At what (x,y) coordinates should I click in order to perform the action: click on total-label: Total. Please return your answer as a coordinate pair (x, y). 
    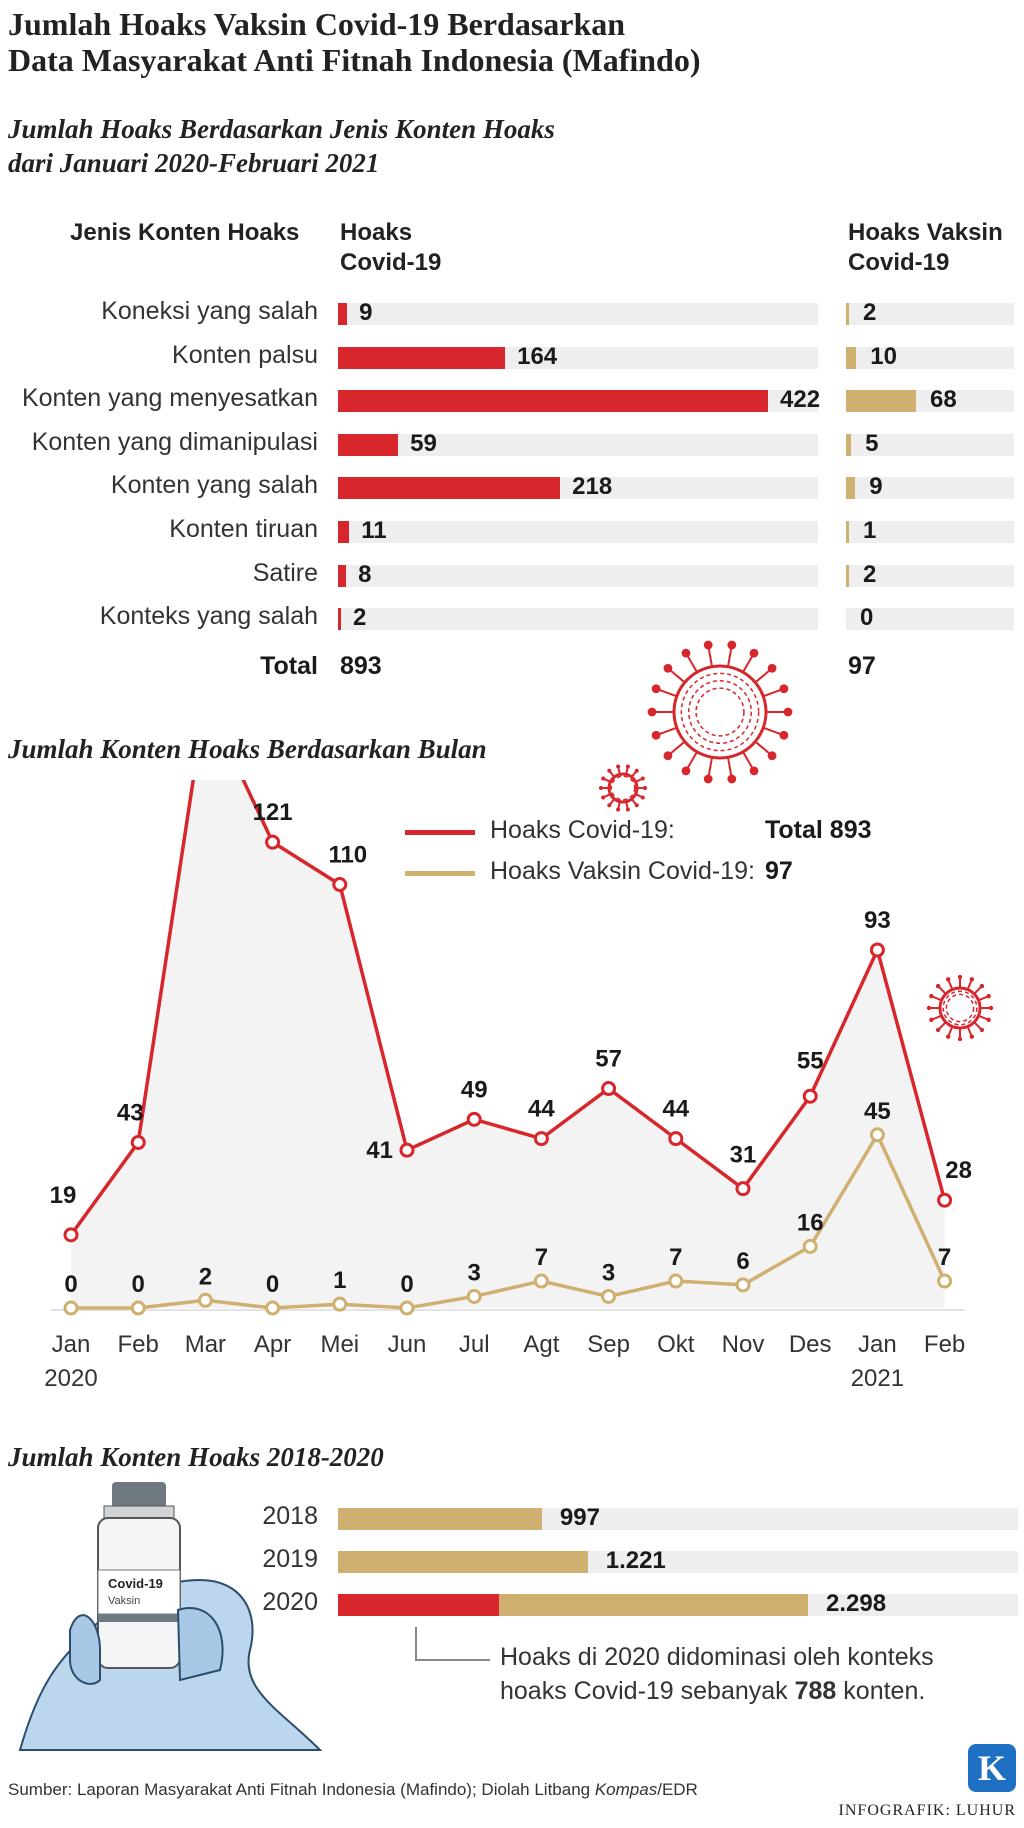
    Looking at the image, I should click on (289, 666).